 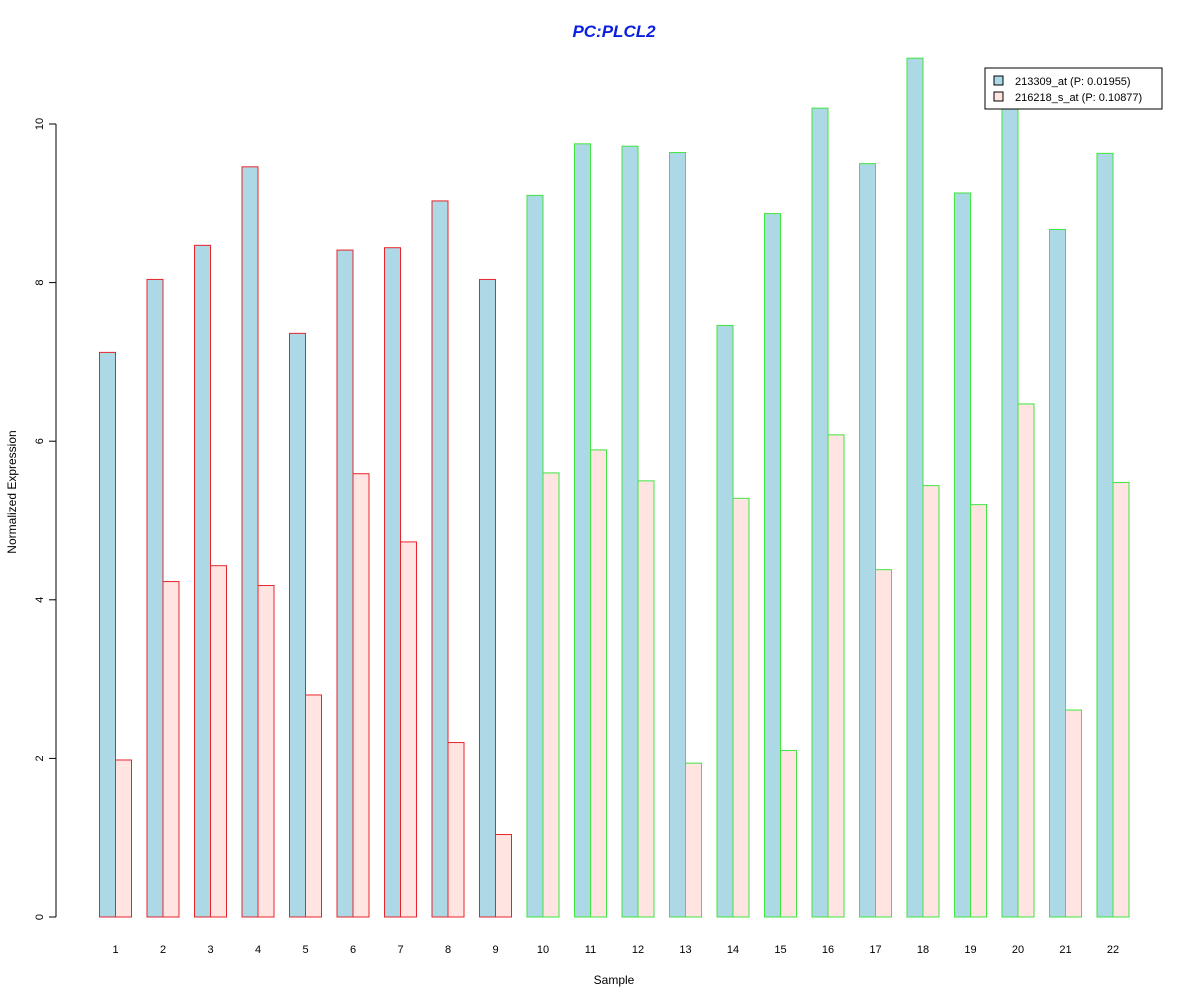 What do you see at coordinates (780, 950) in the screenshot?
I see `x-tick-label: 15` at bounding box center [780, 950].